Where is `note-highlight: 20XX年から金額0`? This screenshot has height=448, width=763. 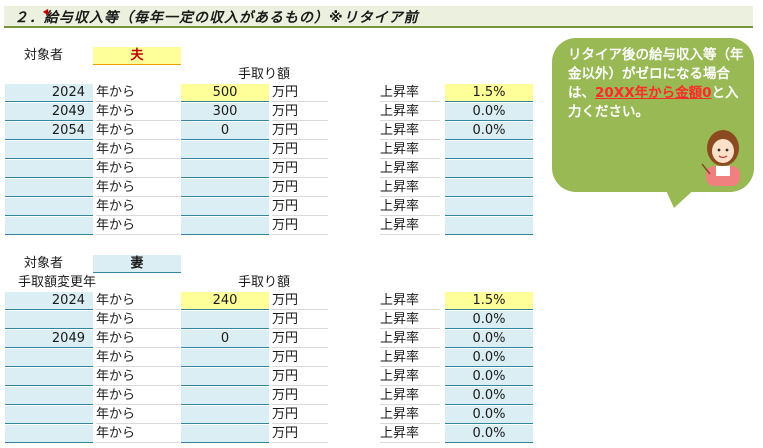
note-highlight: 20XX年から金額0 is located at coordinates (653, 93).